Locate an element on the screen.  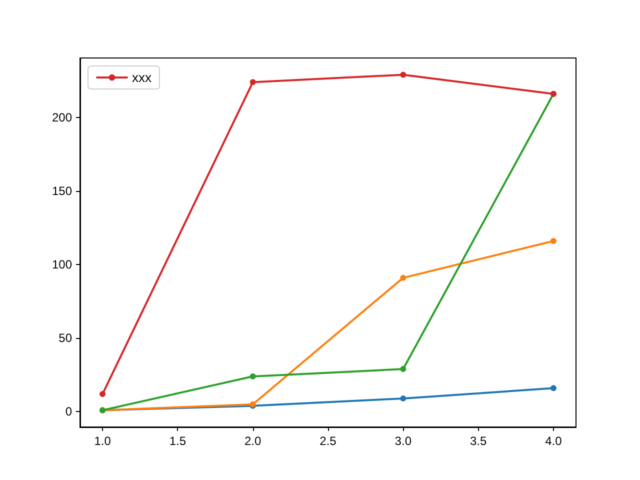
x-tick-label: 2.0 is located at coordinates (253, 441).